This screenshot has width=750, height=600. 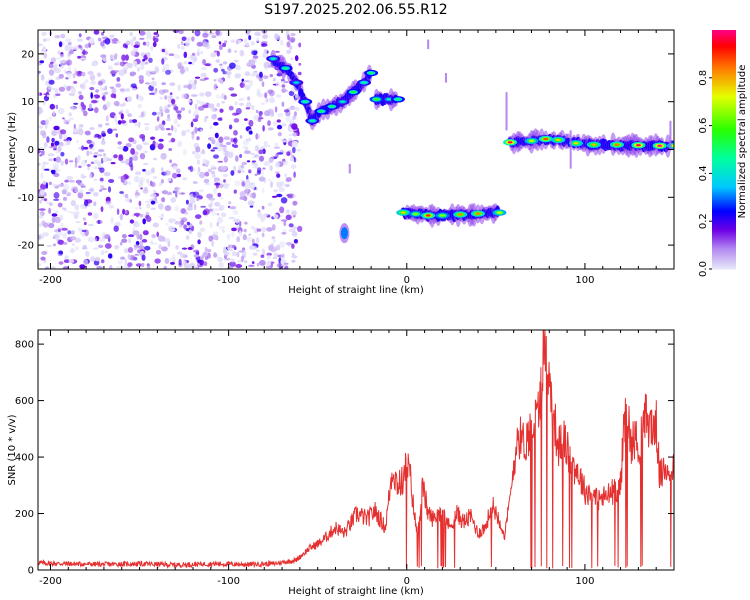 What do you see at coordinates (24, 514) in the screenshot?
I see `y-tick-label: 200` at bounding box center [24, 514].